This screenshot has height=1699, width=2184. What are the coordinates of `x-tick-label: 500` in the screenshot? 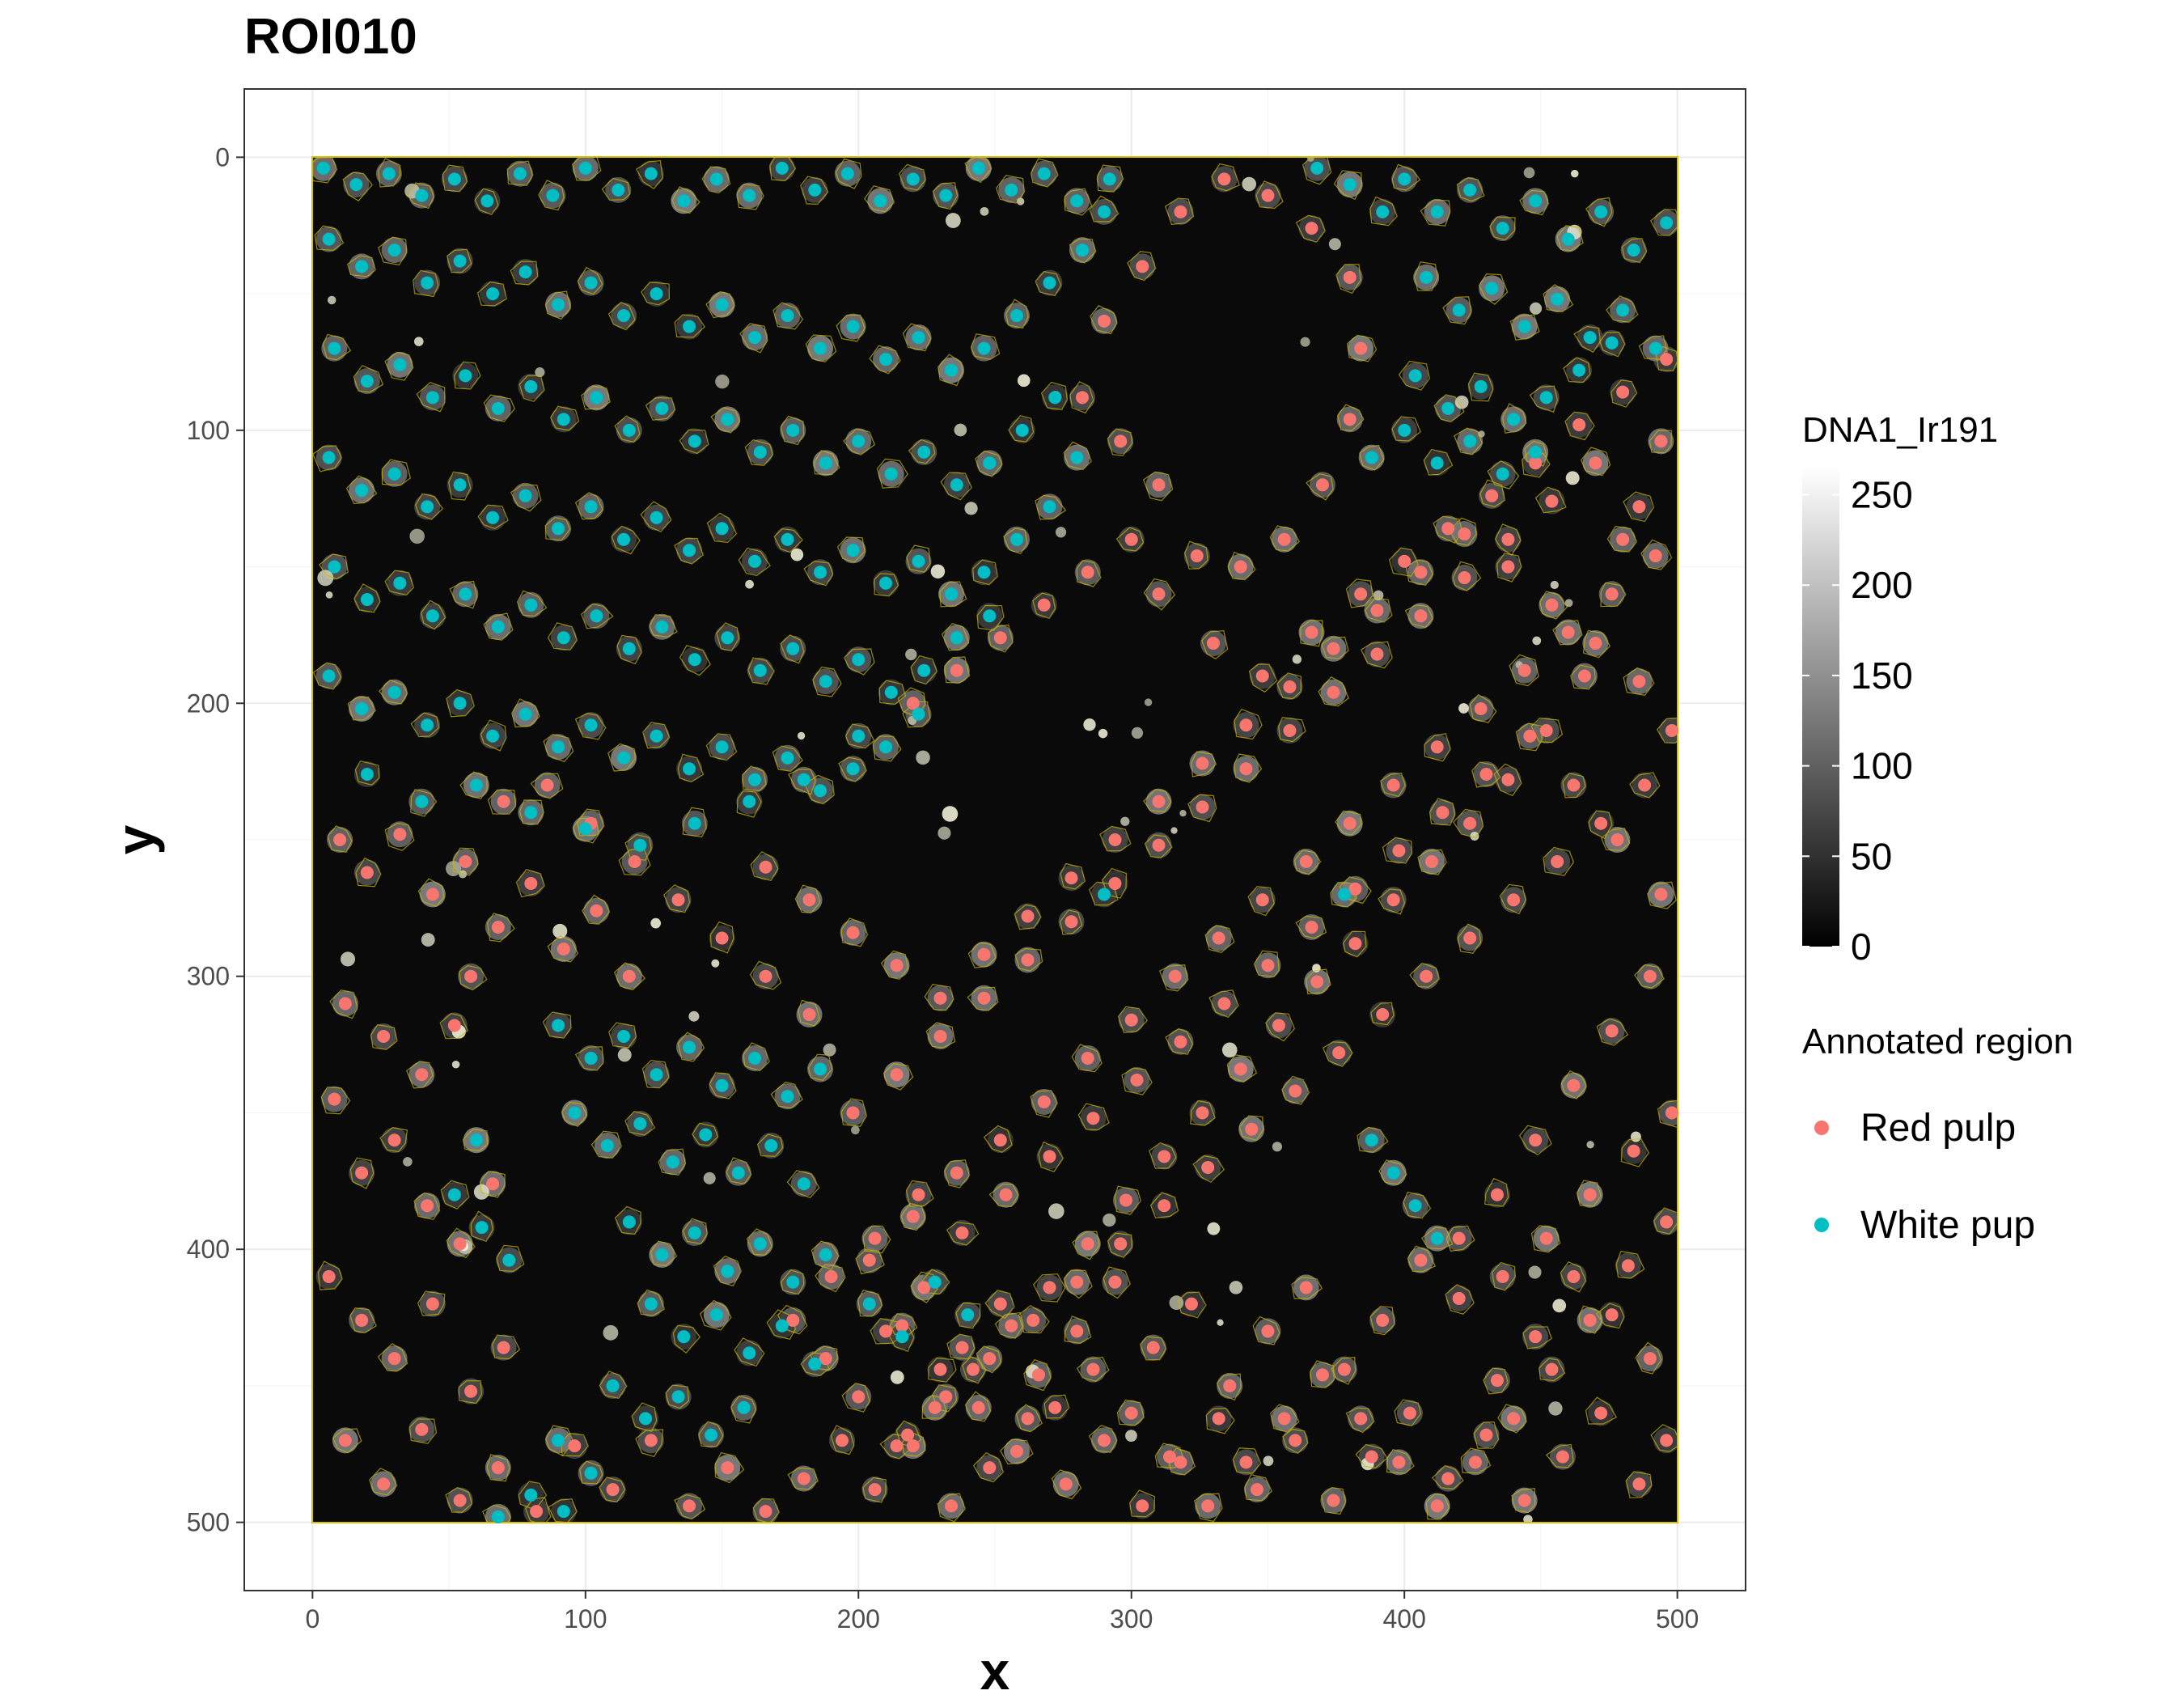 It's located at (1678, 1618).